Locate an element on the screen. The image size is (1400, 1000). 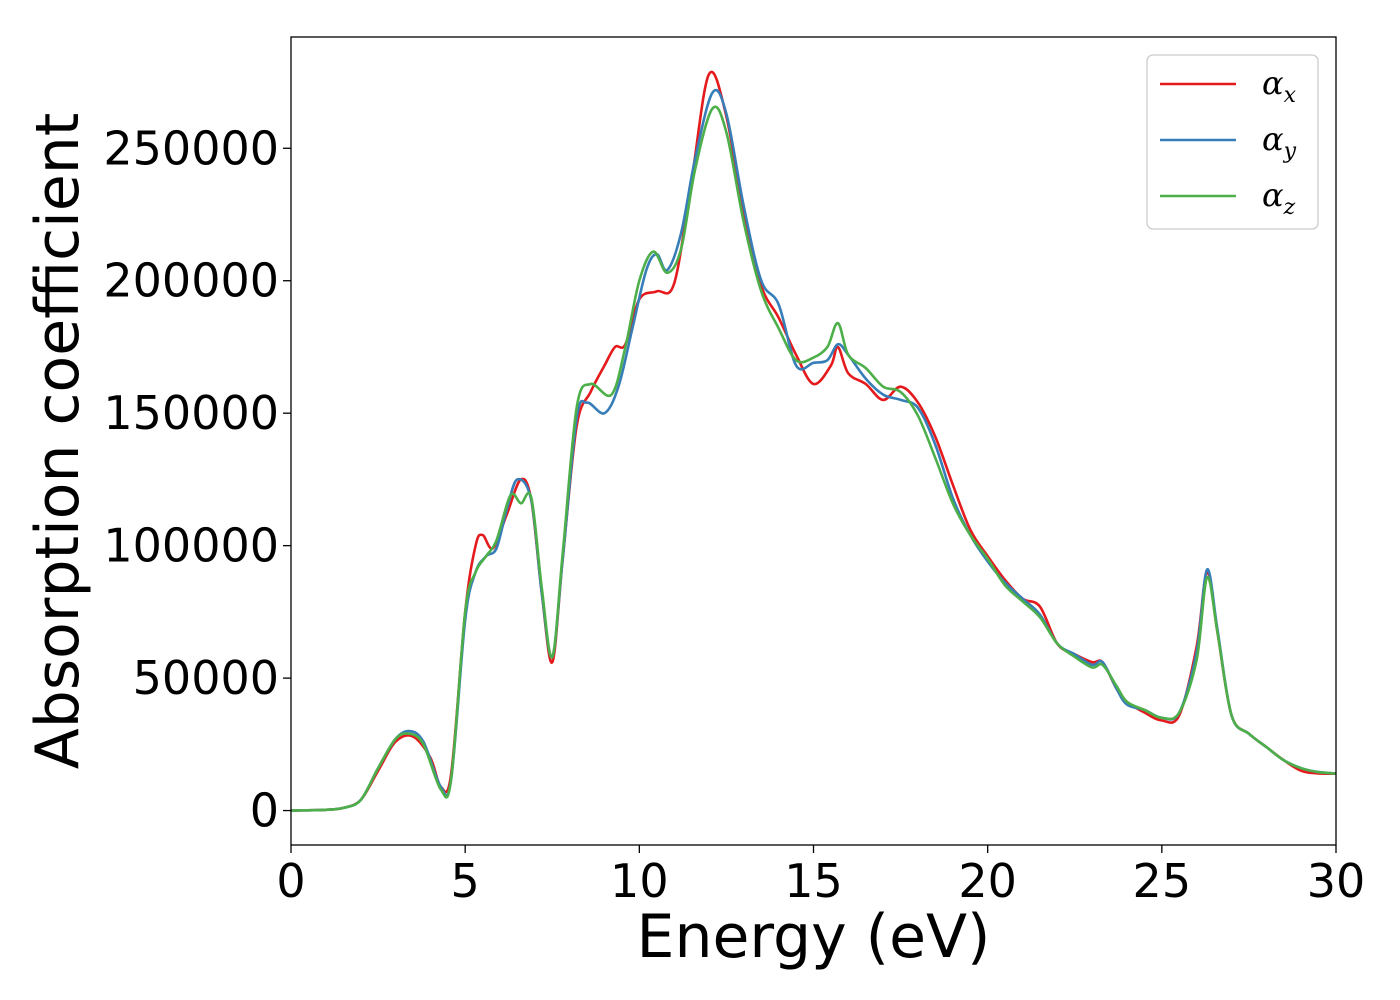
y-axis-label: Absorption coefficient is located at coordinates (58, 441).